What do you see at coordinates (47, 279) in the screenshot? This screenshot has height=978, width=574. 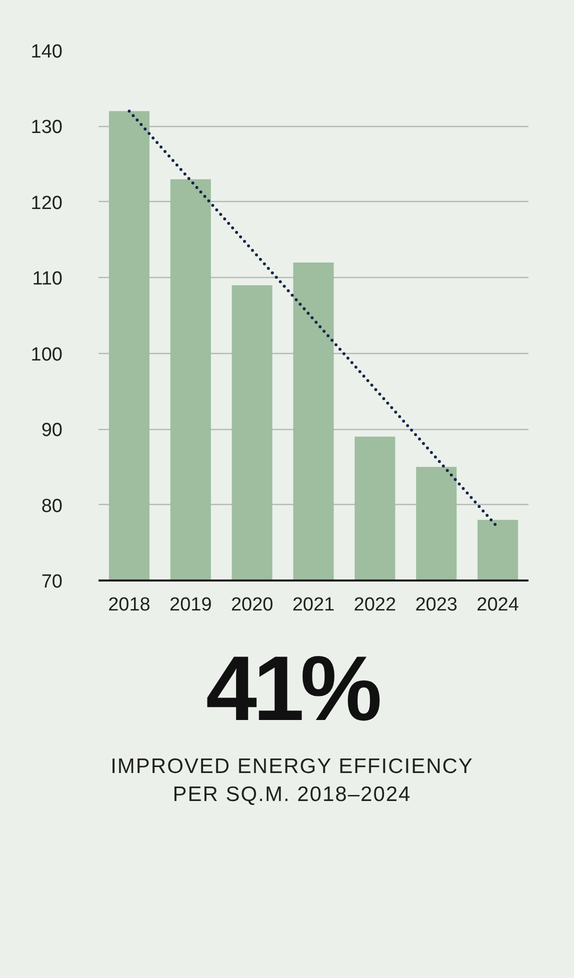 I see `y-tick-label: 110` at bounding box center [47, 279].